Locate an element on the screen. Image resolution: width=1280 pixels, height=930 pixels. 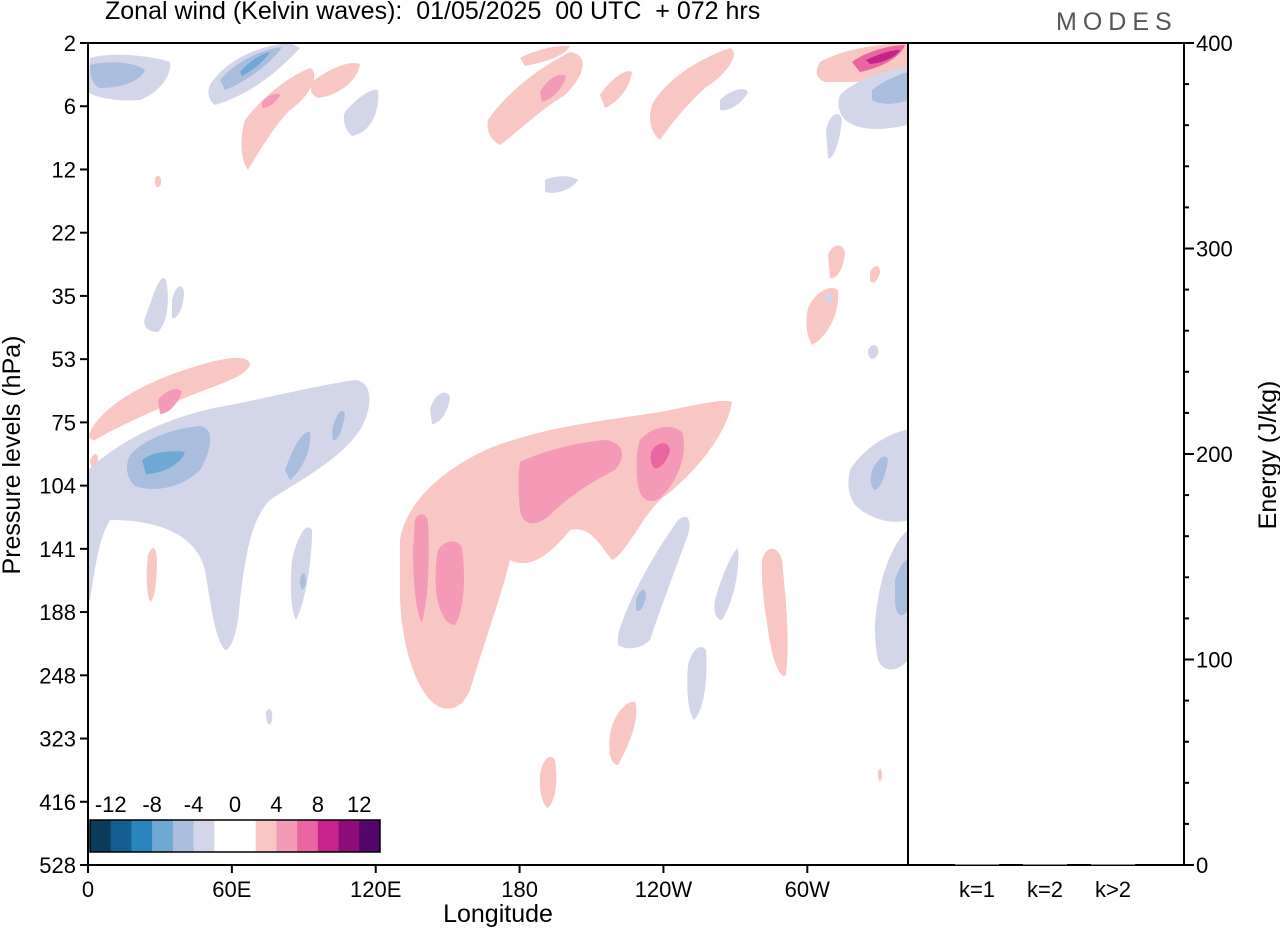
y-tick-label: 22 is located at coordinates (64, 233).